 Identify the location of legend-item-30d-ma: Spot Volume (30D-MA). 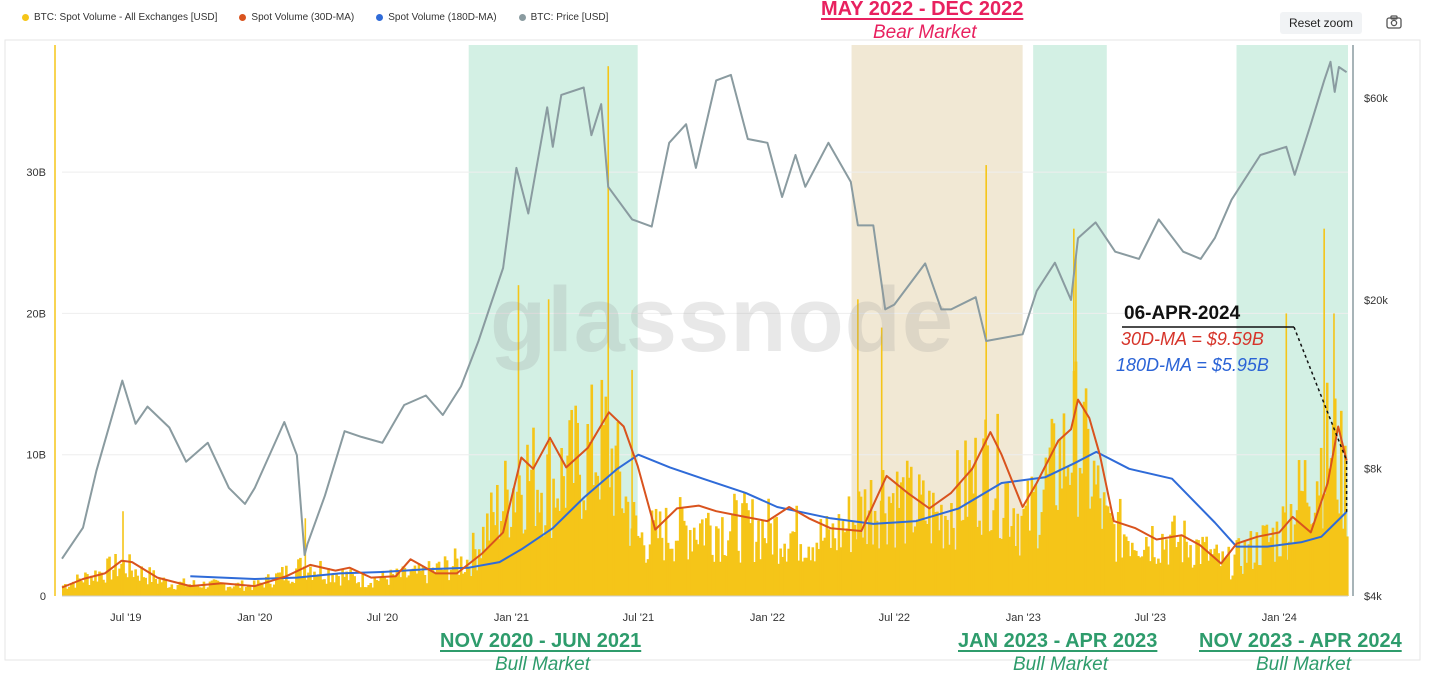
(296, 17).